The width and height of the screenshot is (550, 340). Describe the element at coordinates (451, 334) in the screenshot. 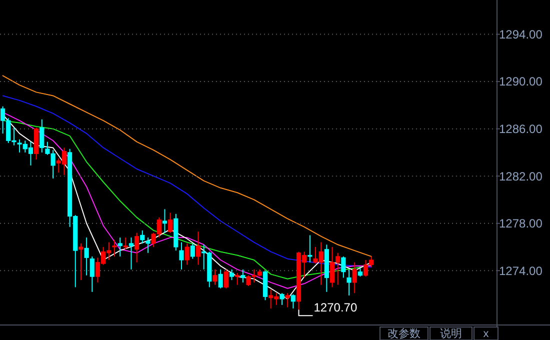

I see `text: 说明` at that location.